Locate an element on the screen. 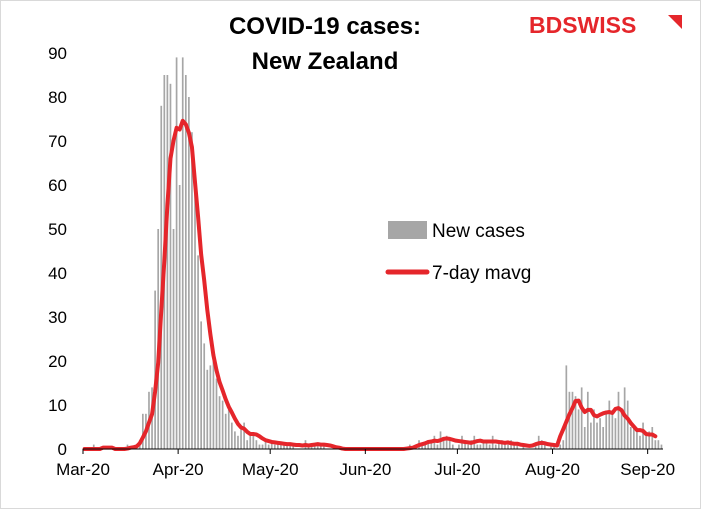 Image resolution: width=701 pixels, height=510 pixels. bdswiss-logo: BDSWISS is located at coordinates (605, 25).